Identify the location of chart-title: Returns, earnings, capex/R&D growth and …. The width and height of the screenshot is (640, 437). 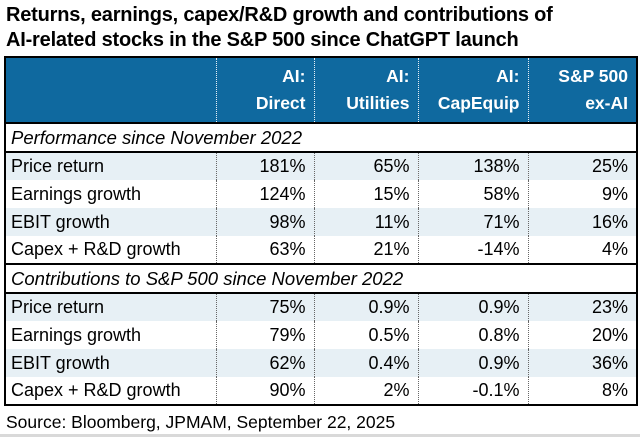
(320, 26).